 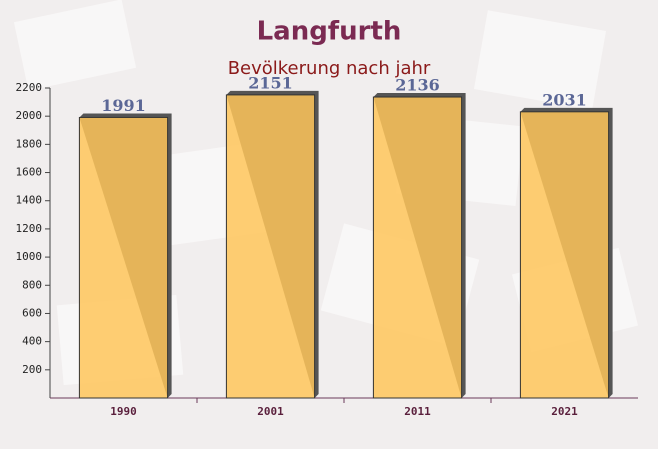 What do you see at coordinates (417, 411) in the screenshot?
I see `x-tick-label: 2011` at bounding box center [417, 411].